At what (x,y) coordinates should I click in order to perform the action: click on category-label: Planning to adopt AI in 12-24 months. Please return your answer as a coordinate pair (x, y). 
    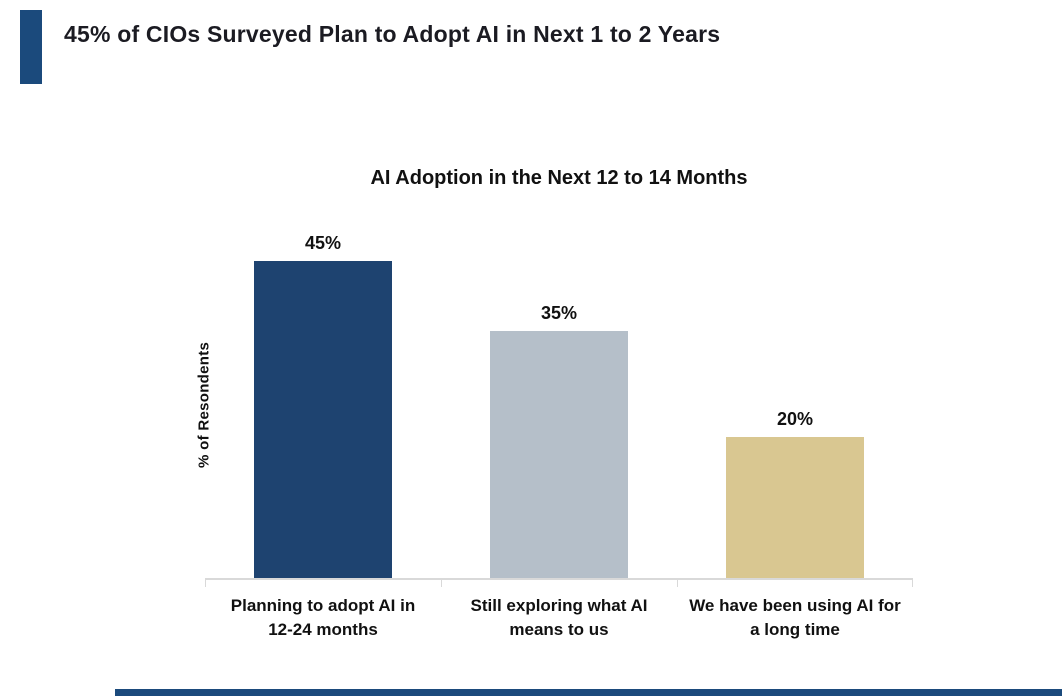
    Looking at the image, I should click on (323, 618).